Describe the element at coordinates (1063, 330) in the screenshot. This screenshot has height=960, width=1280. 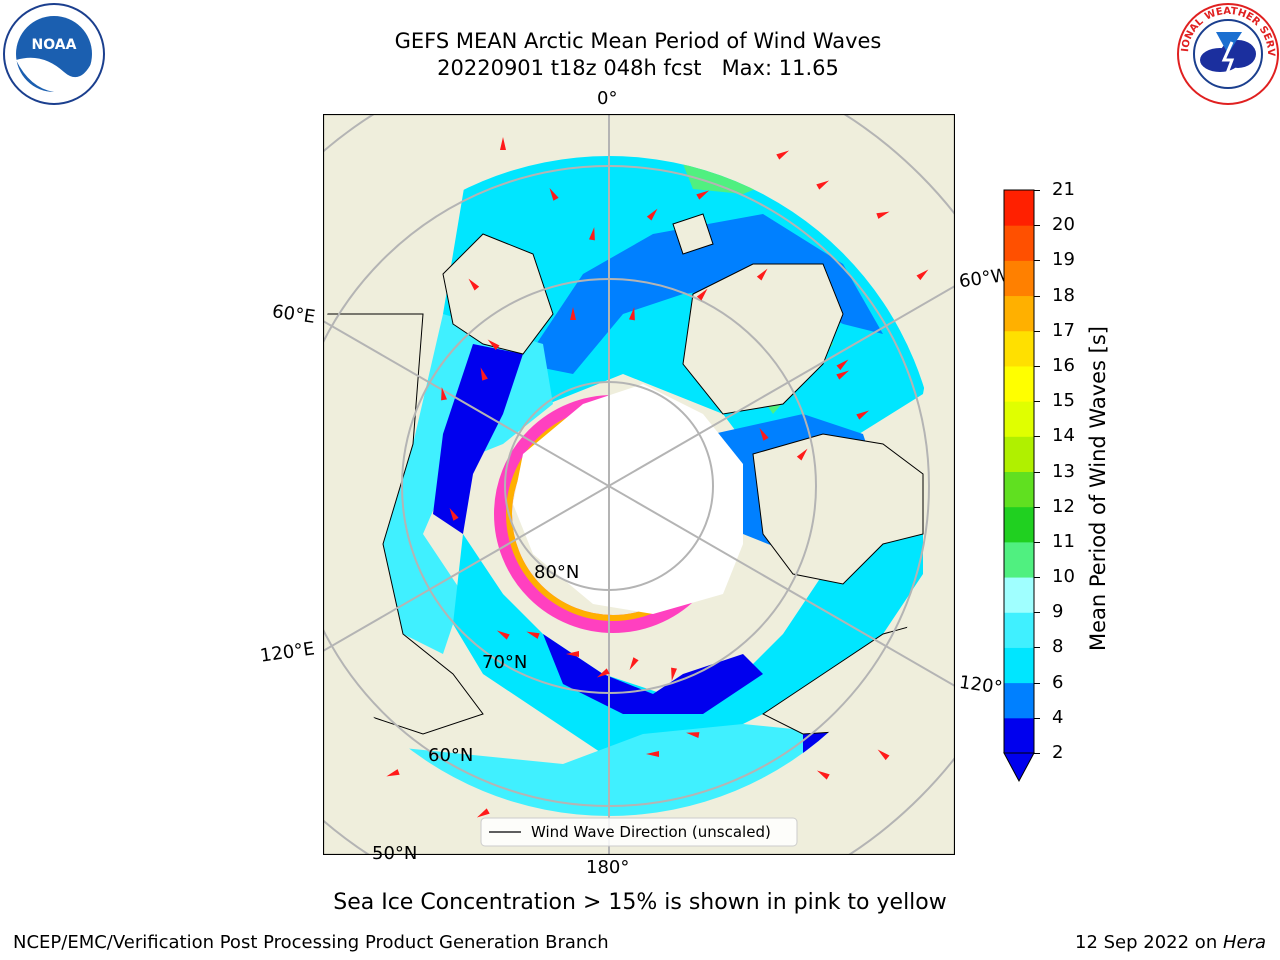
I see `colorbar-tick-label: 17` at that location.